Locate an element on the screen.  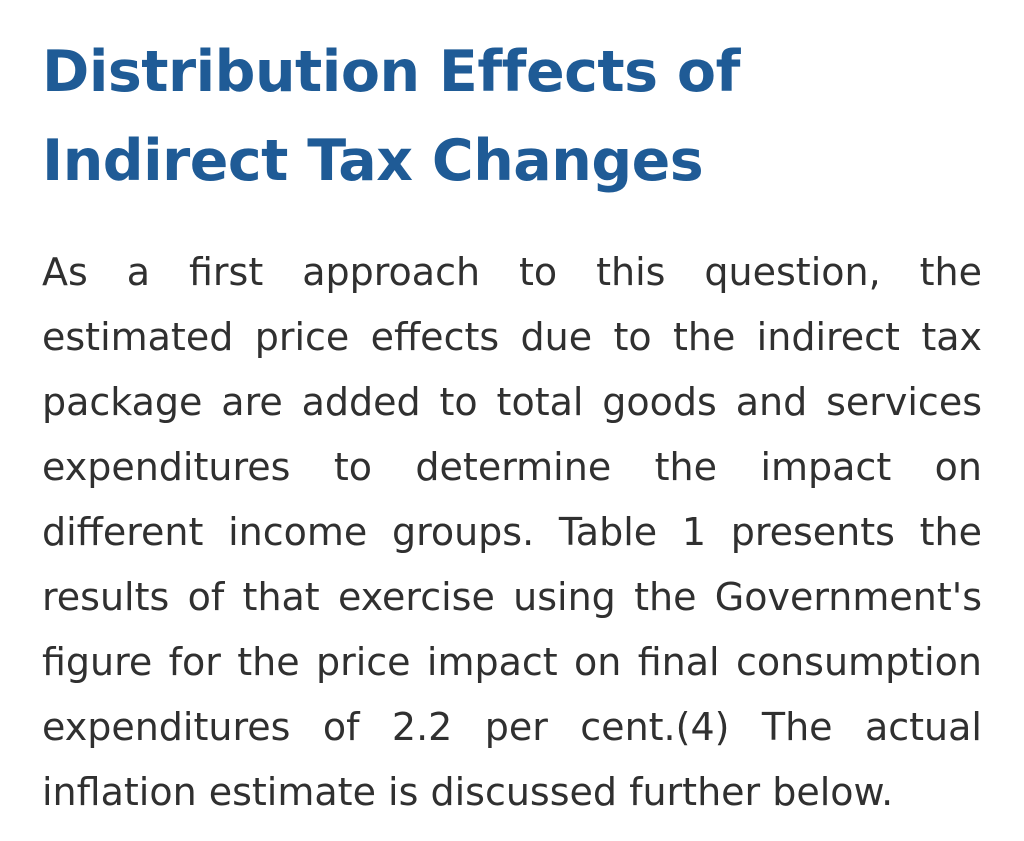
article-title-line-2: Indirect Tax Changes is located at coordinates (373, 161).